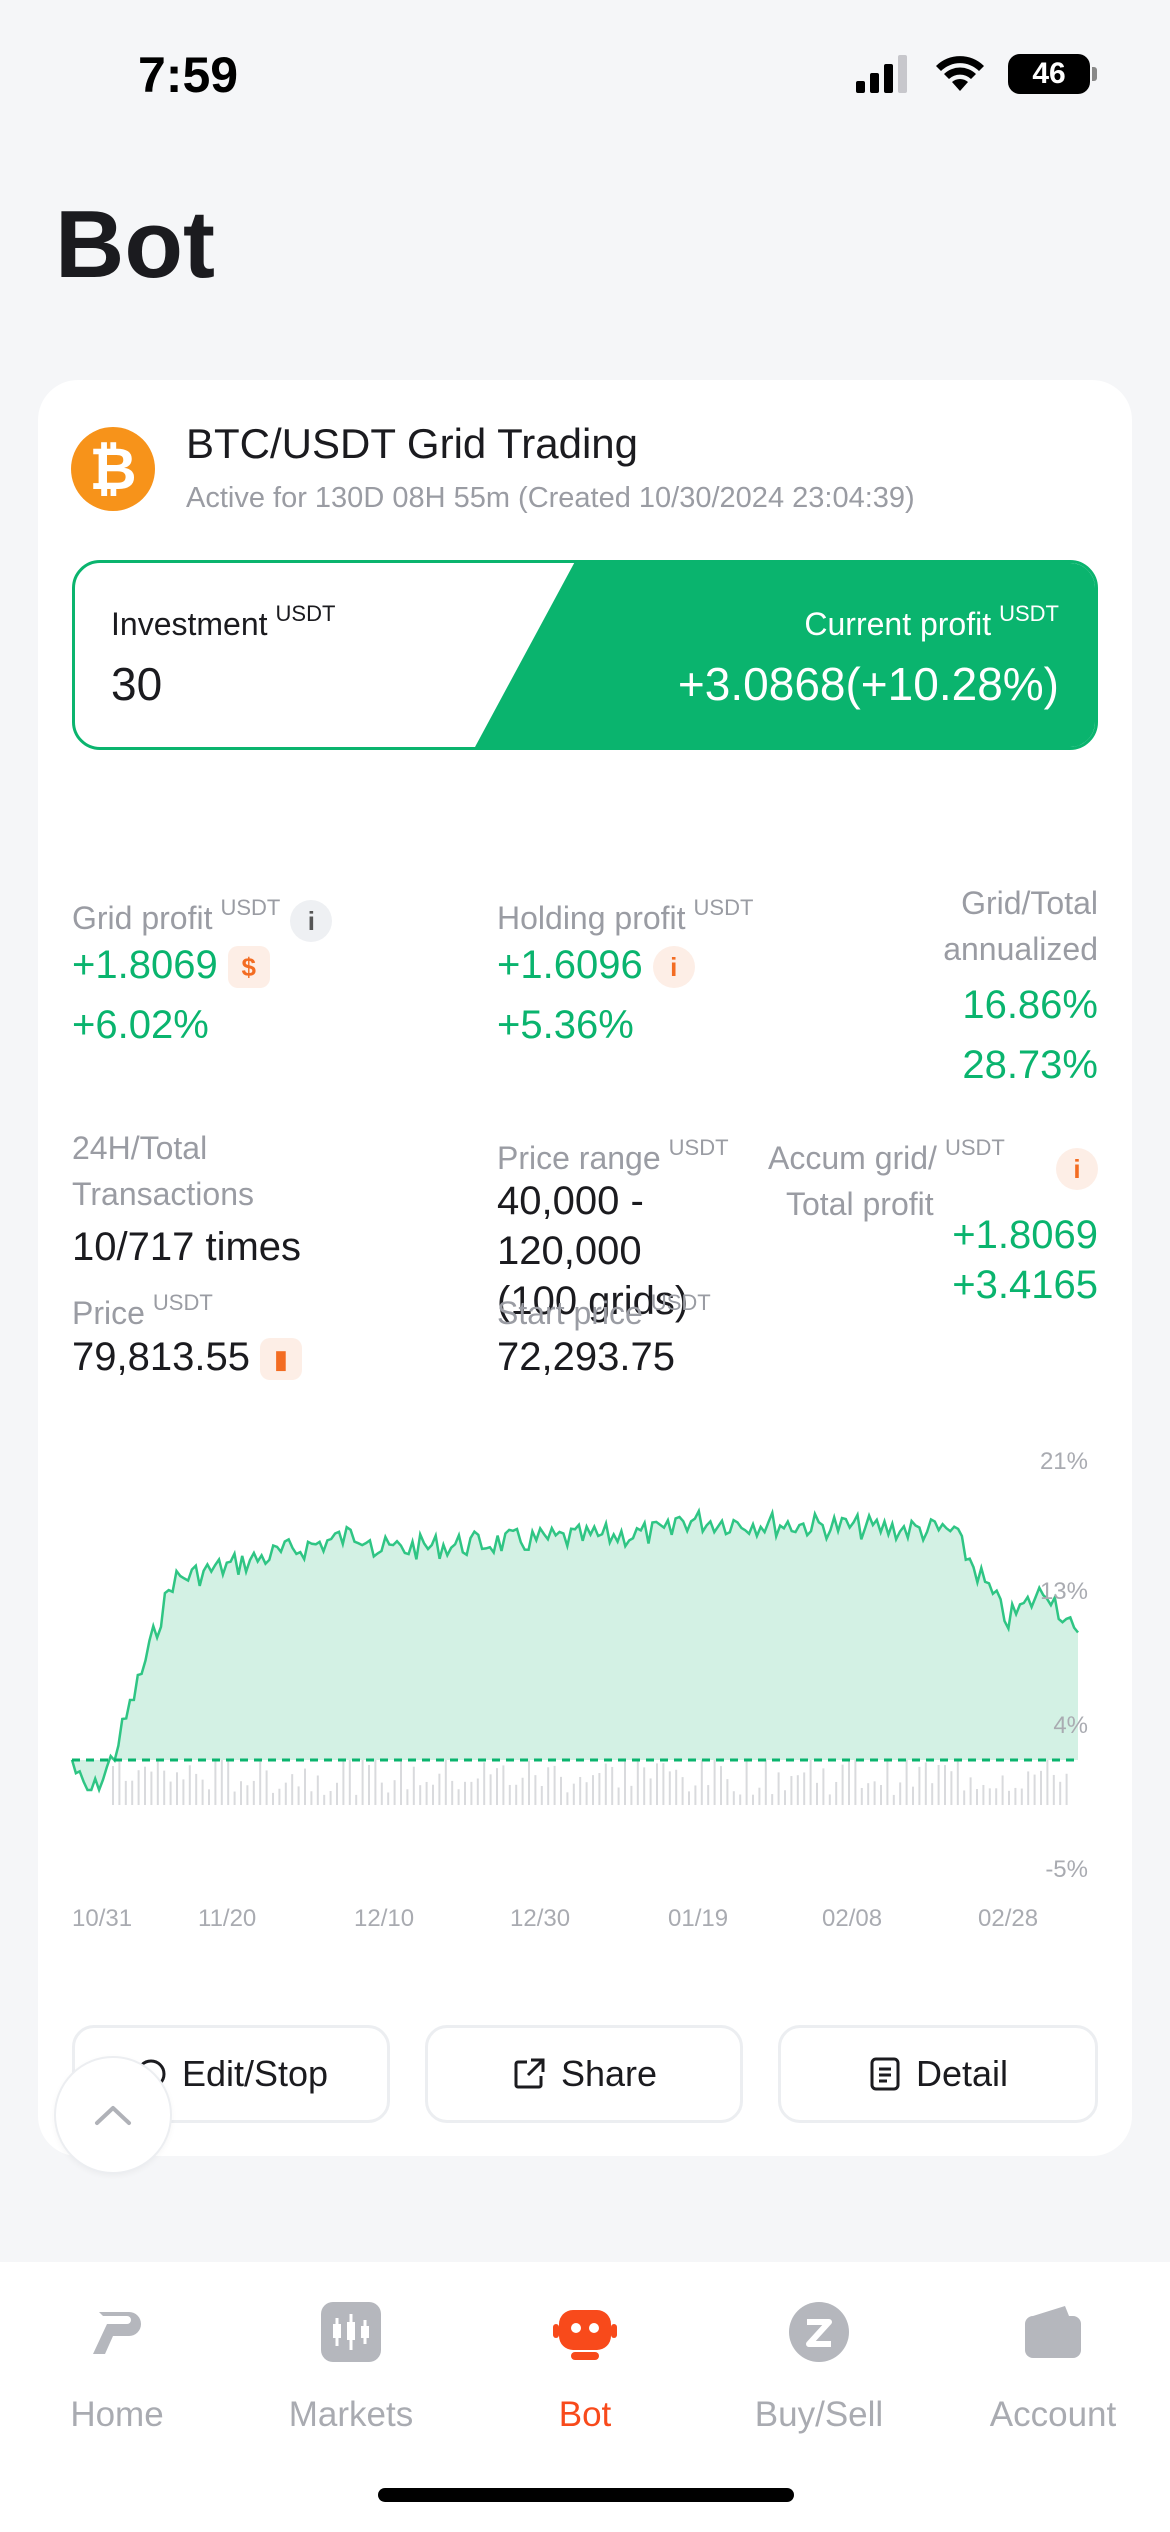 This screenshot has height=2532, width=1170. What do you see at coordinates (248, 967) in the screenshot?
I see `withdraw-icon: $` at bounding box center [248, 967].